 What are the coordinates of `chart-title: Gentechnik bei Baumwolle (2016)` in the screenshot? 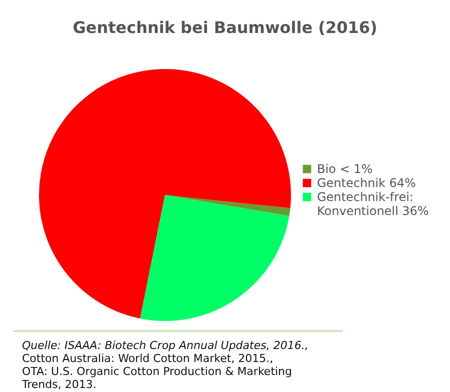 It's located at (225, 27).